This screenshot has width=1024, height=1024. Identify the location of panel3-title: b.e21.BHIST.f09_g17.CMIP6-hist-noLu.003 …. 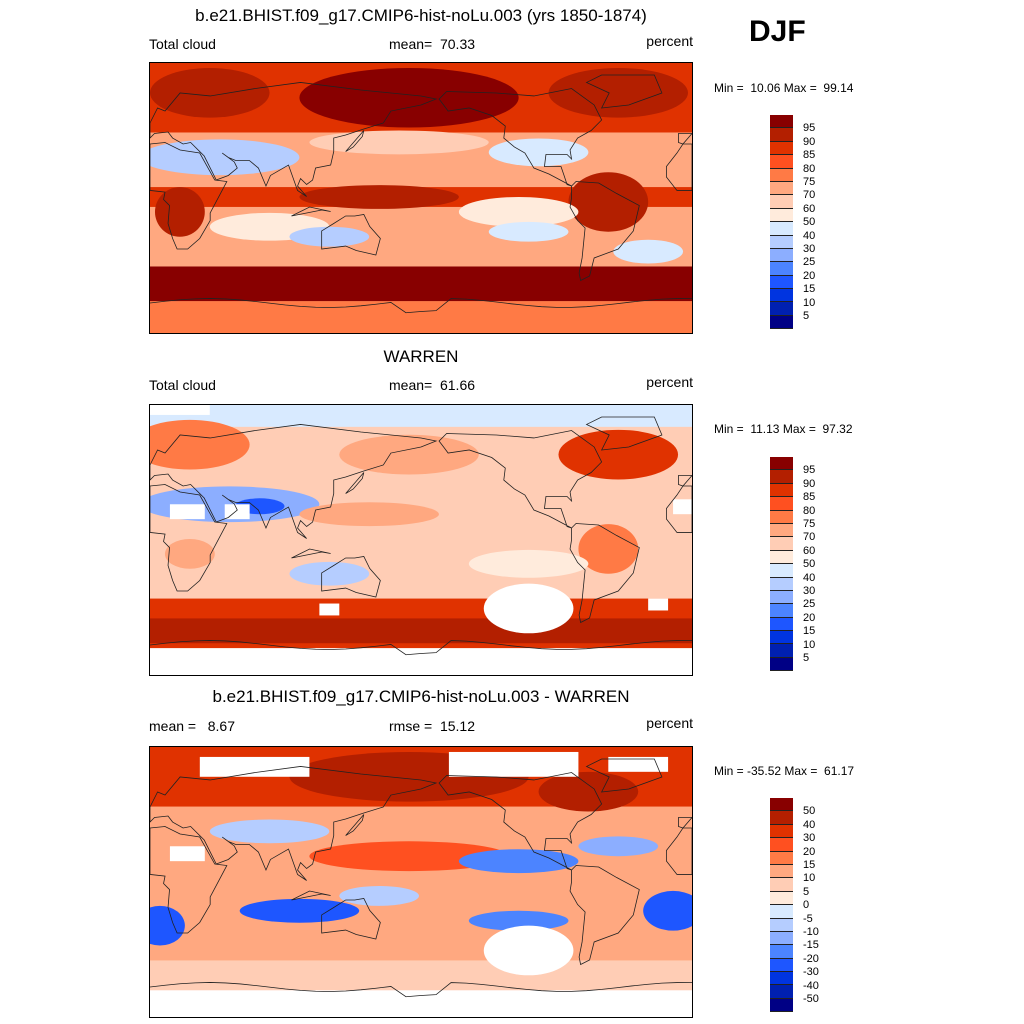
(421, 696).